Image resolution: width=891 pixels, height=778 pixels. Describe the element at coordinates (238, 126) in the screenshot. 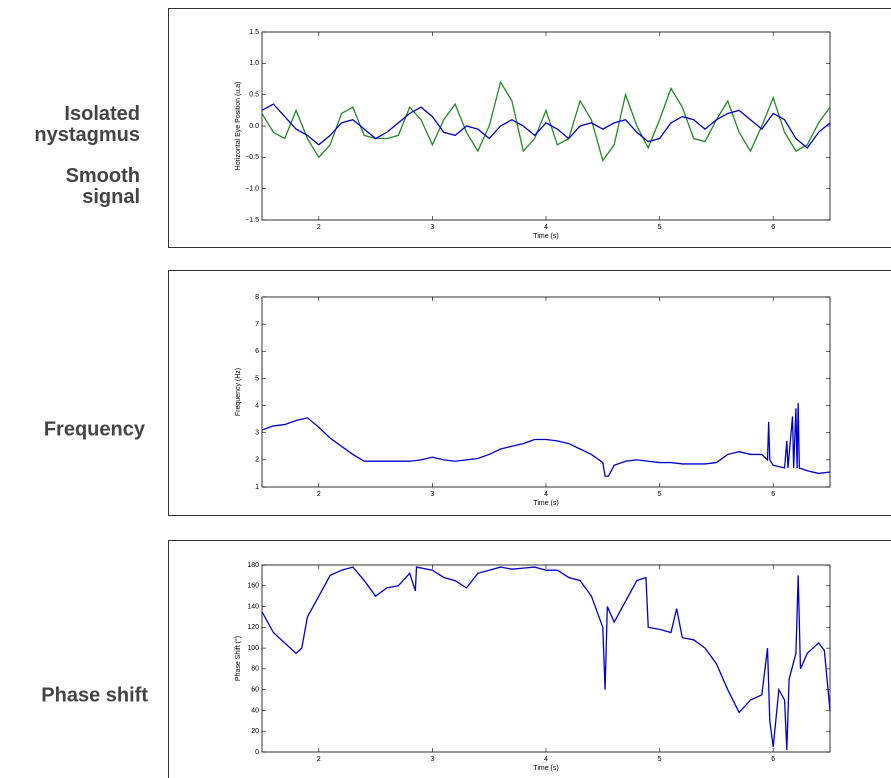

I see `y-axis-label: Horizontal Eye Position (u.a)` at that location.